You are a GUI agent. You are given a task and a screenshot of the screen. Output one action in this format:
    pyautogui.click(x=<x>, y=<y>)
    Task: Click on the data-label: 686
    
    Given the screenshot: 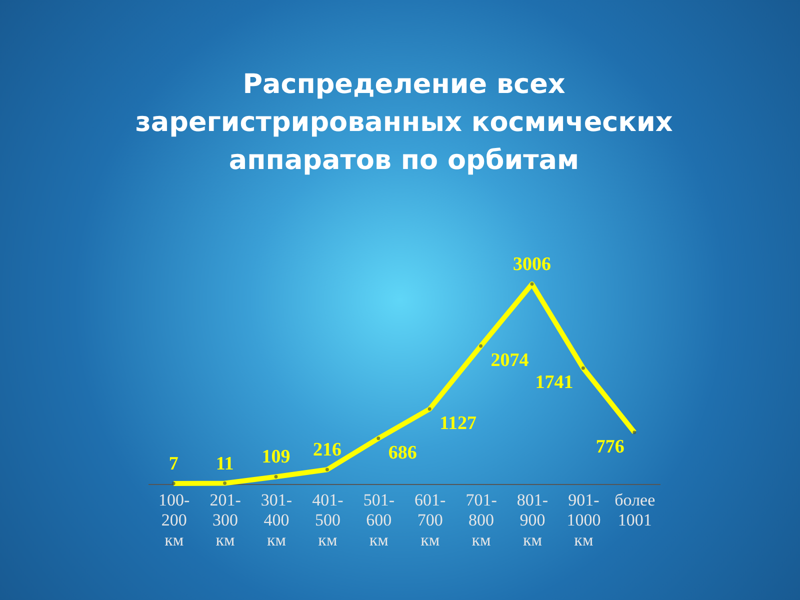 What is the action you would take?
    pyautogui.click(x=402, y=453)
    